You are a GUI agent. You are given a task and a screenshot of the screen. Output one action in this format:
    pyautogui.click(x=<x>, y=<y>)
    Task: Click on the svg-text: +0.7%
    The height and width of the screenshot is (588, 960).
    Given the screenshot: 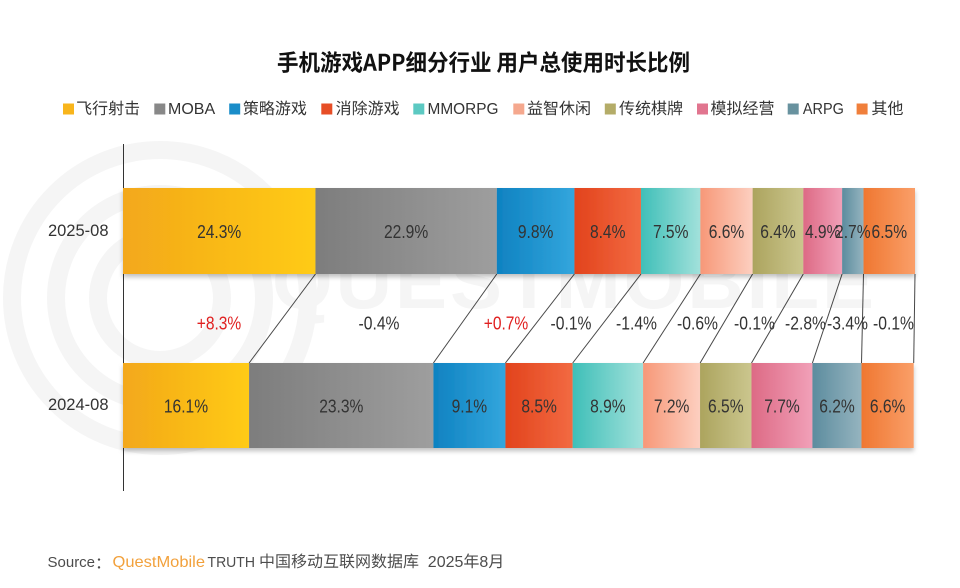 What is the action you would take?
    pyautogui.click(x=506, y=324)
    